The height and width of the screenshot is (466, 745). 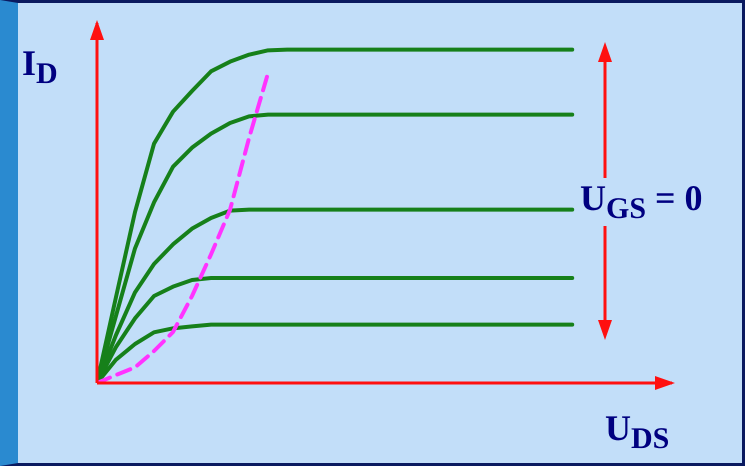 I want to click on annotation: U$_{GS}$ = 0, so click(x=641, y=202).